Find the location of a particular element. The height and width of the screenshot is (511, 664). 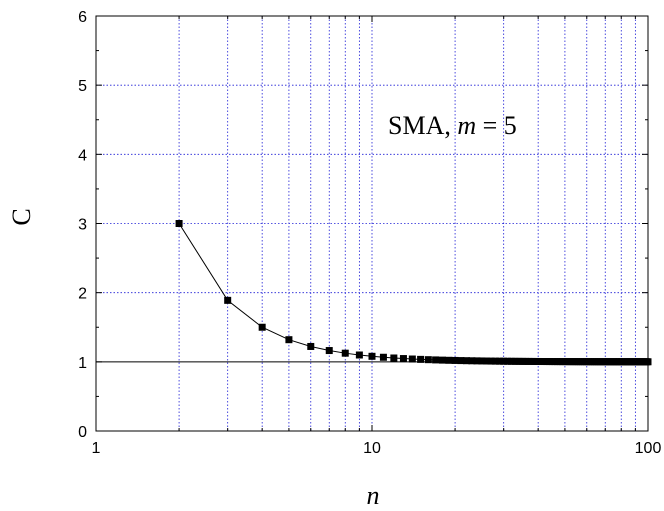

y-axis-label: C is located at coordinates (21, 216).